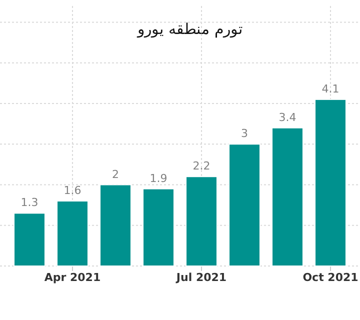 The height and width of the screenshot is (320, 360). Describe the element at coordinates (331, 89) in the screenshot. I see `data-label: 4.1` at that location.